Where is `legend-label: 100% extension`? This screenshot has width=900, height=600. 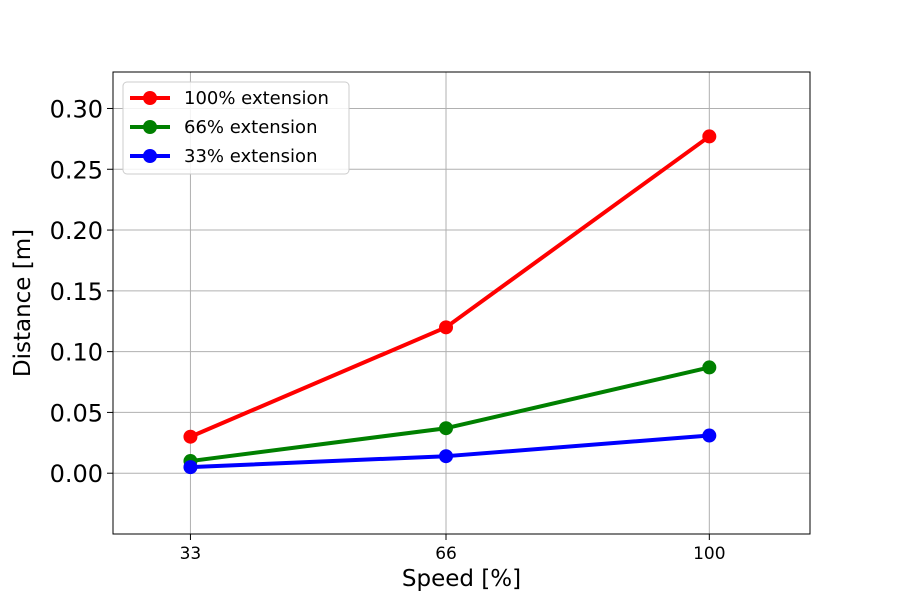 legend-label: 100% extension is located at coordinates (256, 98).